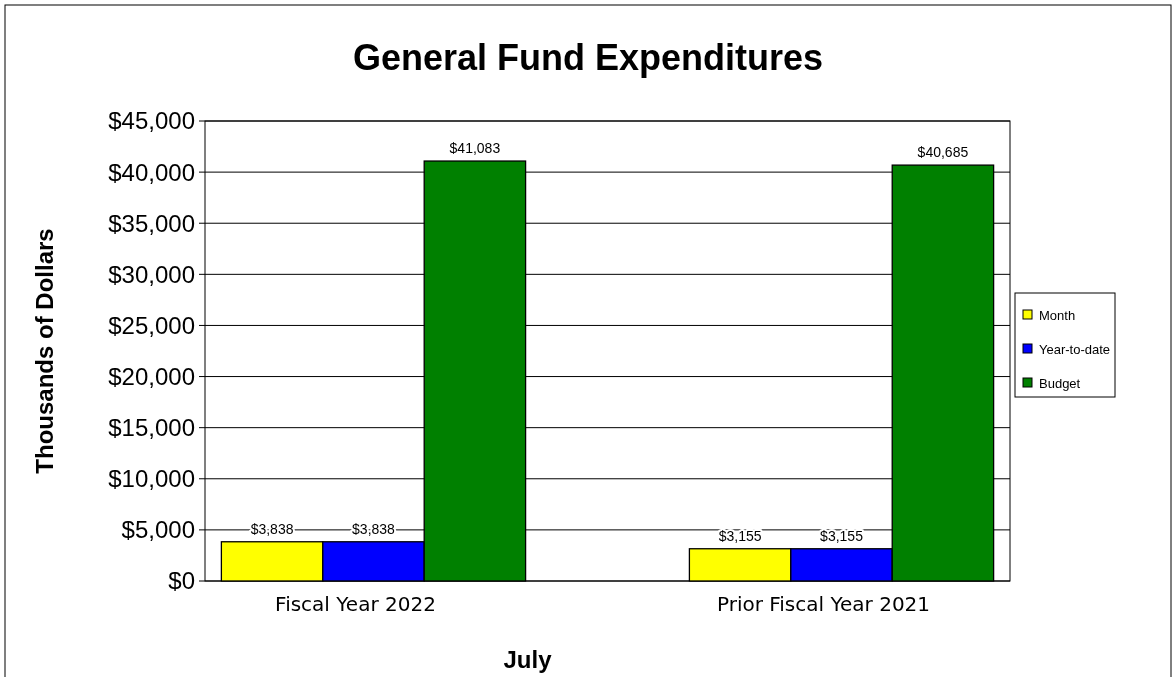  What do you see at coordinates (44, 351) in the screenshot?
I see `y-axis-title: Thousands of Dollars` at bounding box center [44, 351].